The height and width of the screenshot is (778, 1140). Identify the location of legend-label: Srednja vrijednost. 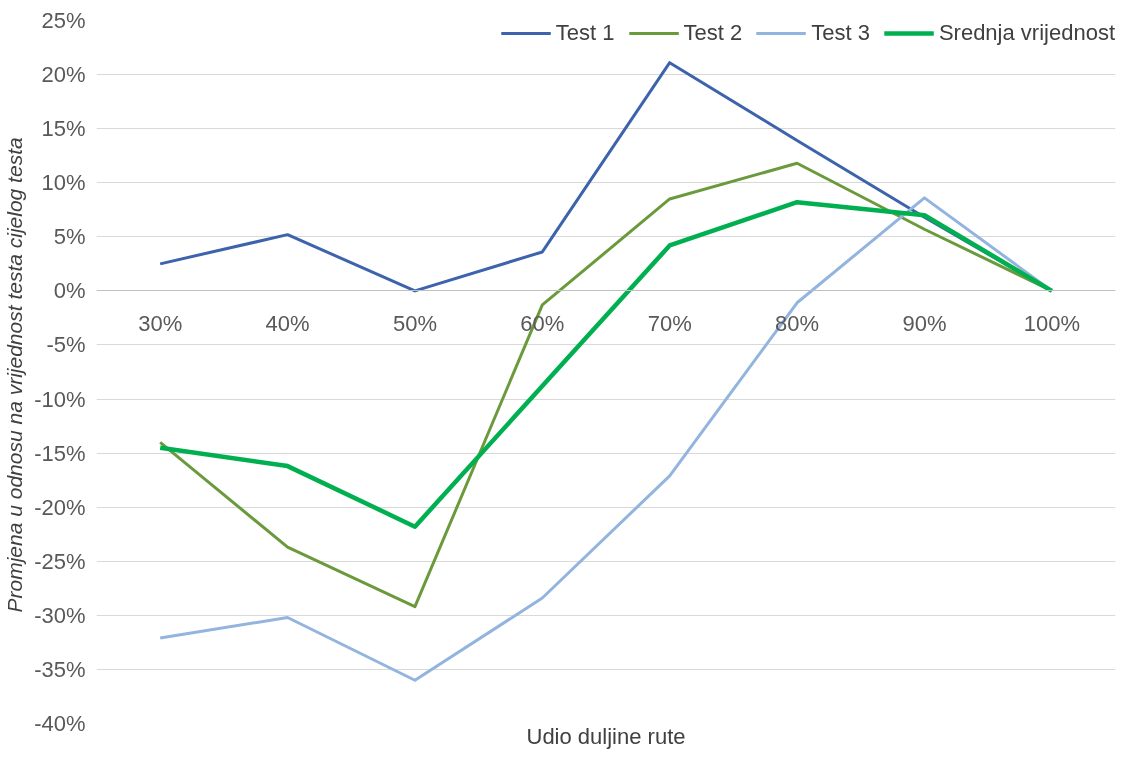
(1026, 33).